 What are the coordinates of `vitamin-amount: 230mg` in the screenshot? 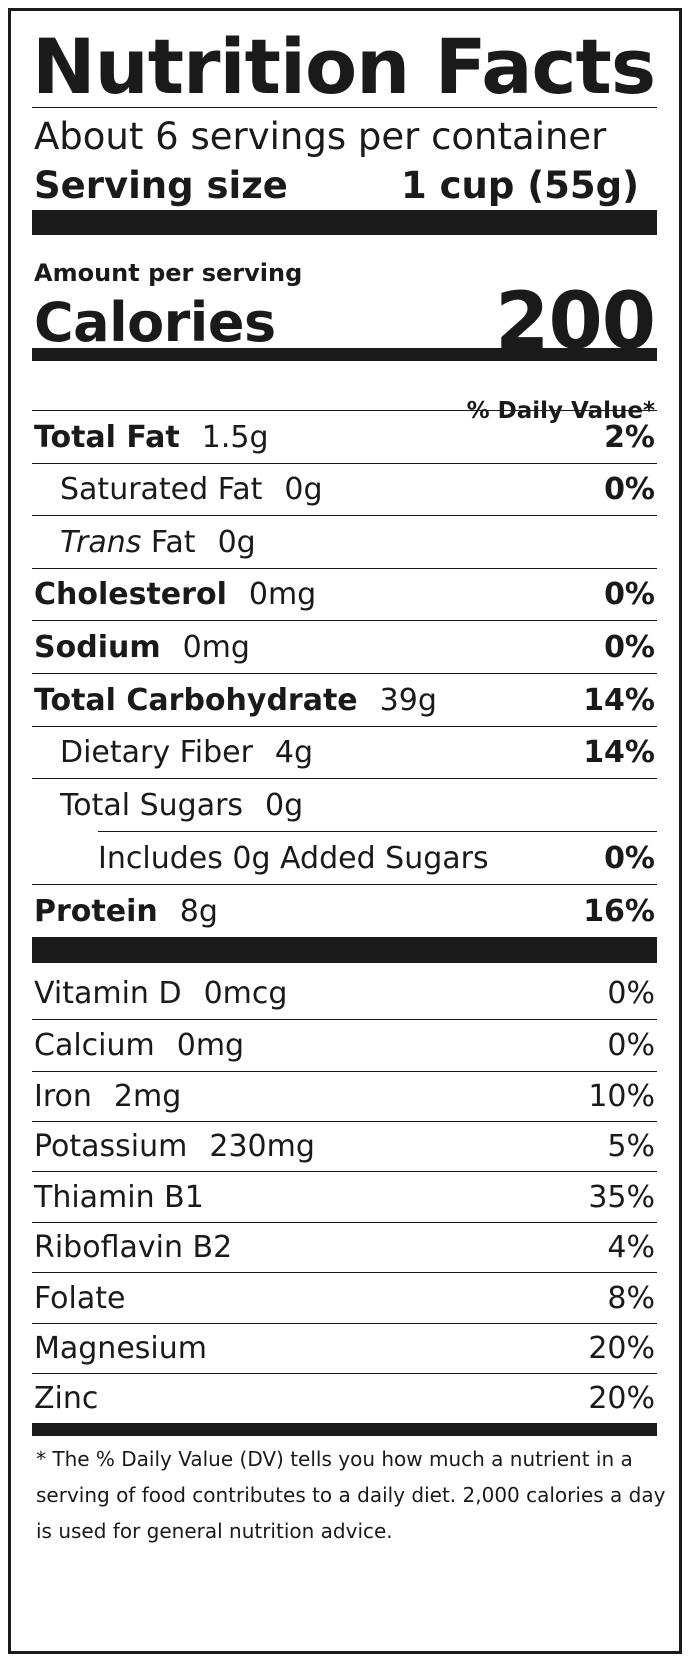 It's located at (262, 1146).